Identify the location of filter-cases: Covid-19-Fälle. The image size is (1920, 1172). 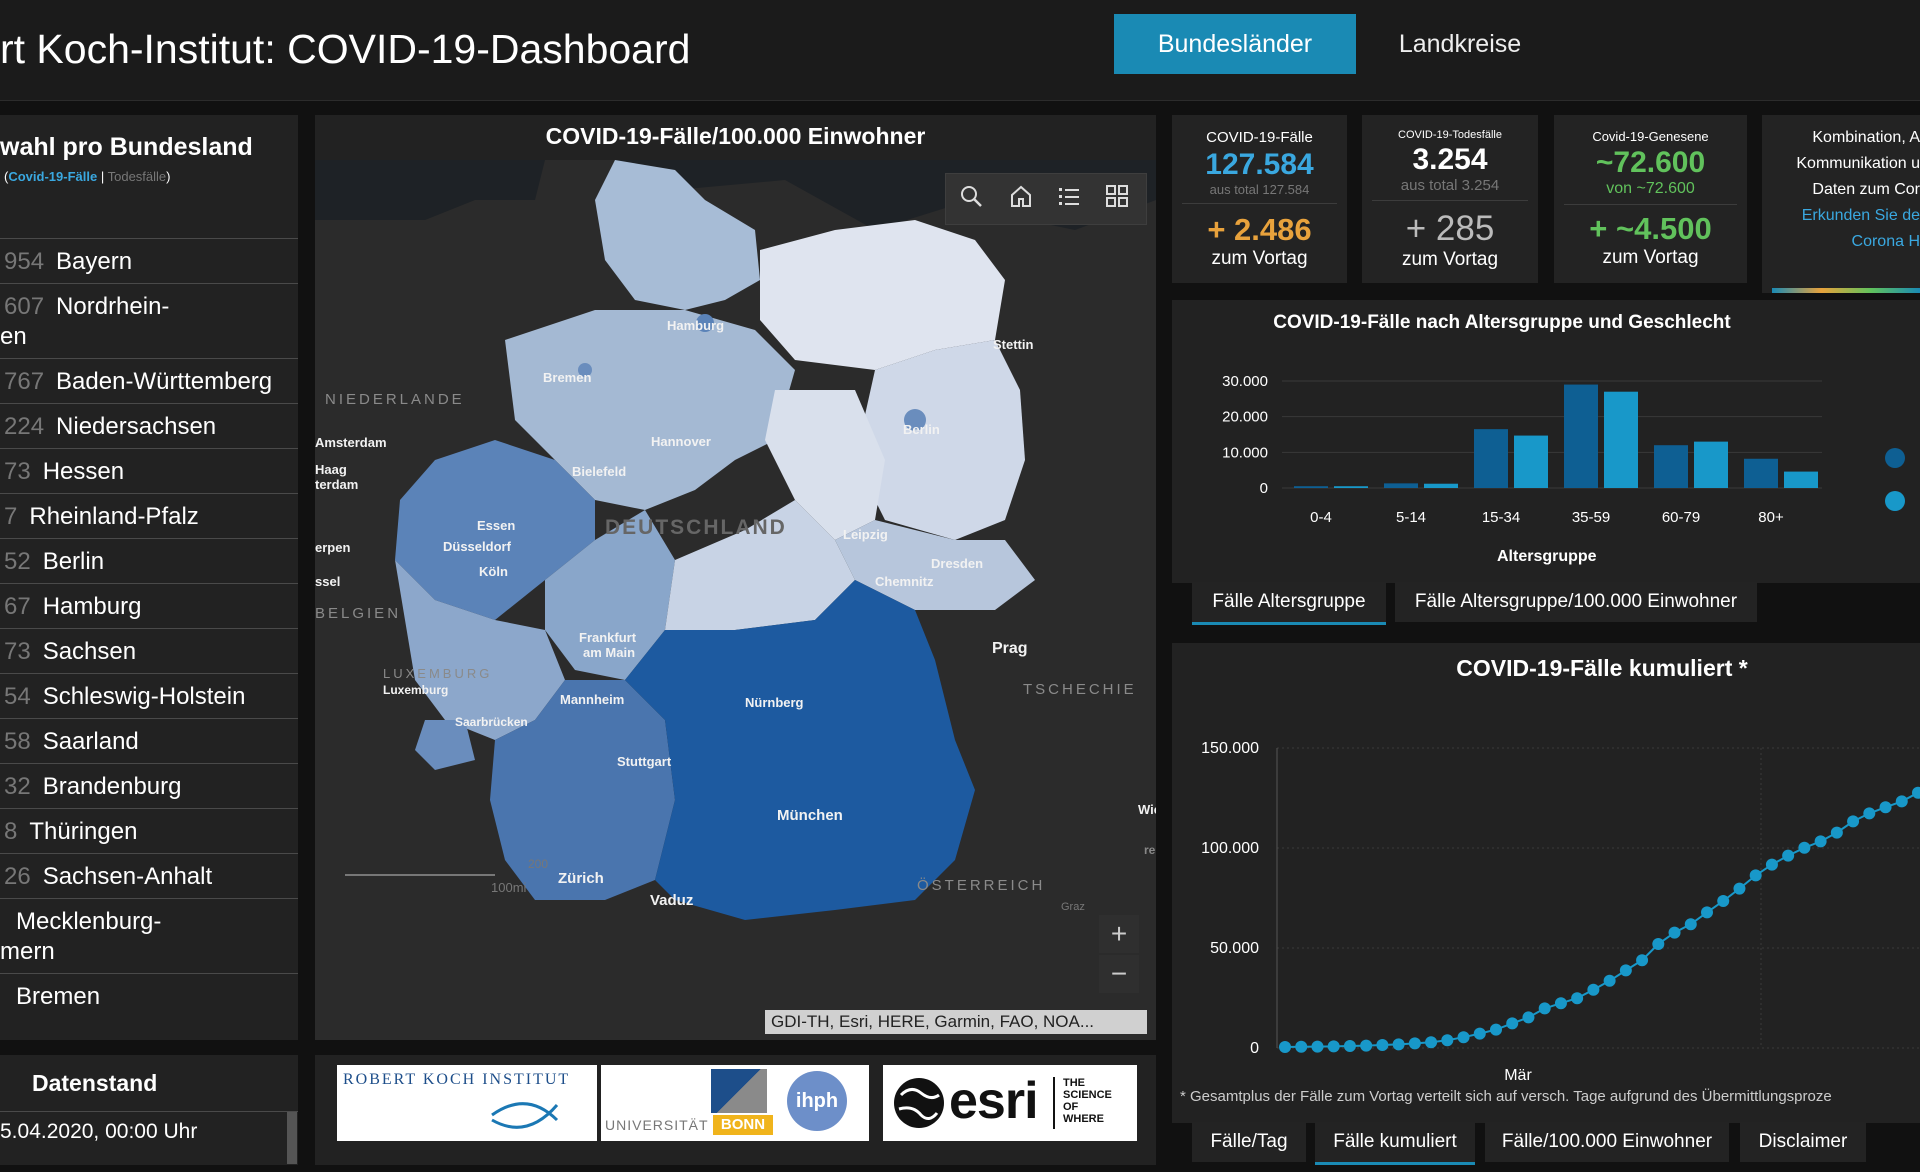
(53, 176).